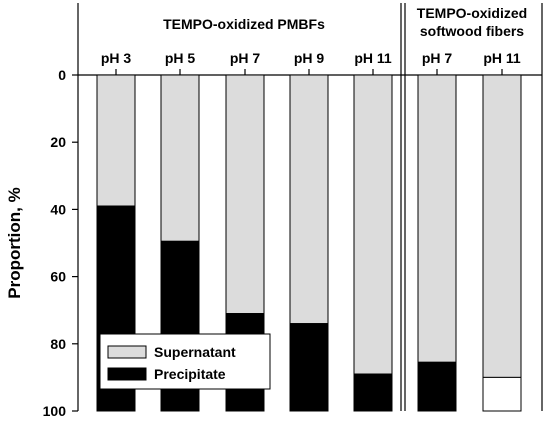  I want to click on bar-supernatant-g2-ph11, so click(502, 226).